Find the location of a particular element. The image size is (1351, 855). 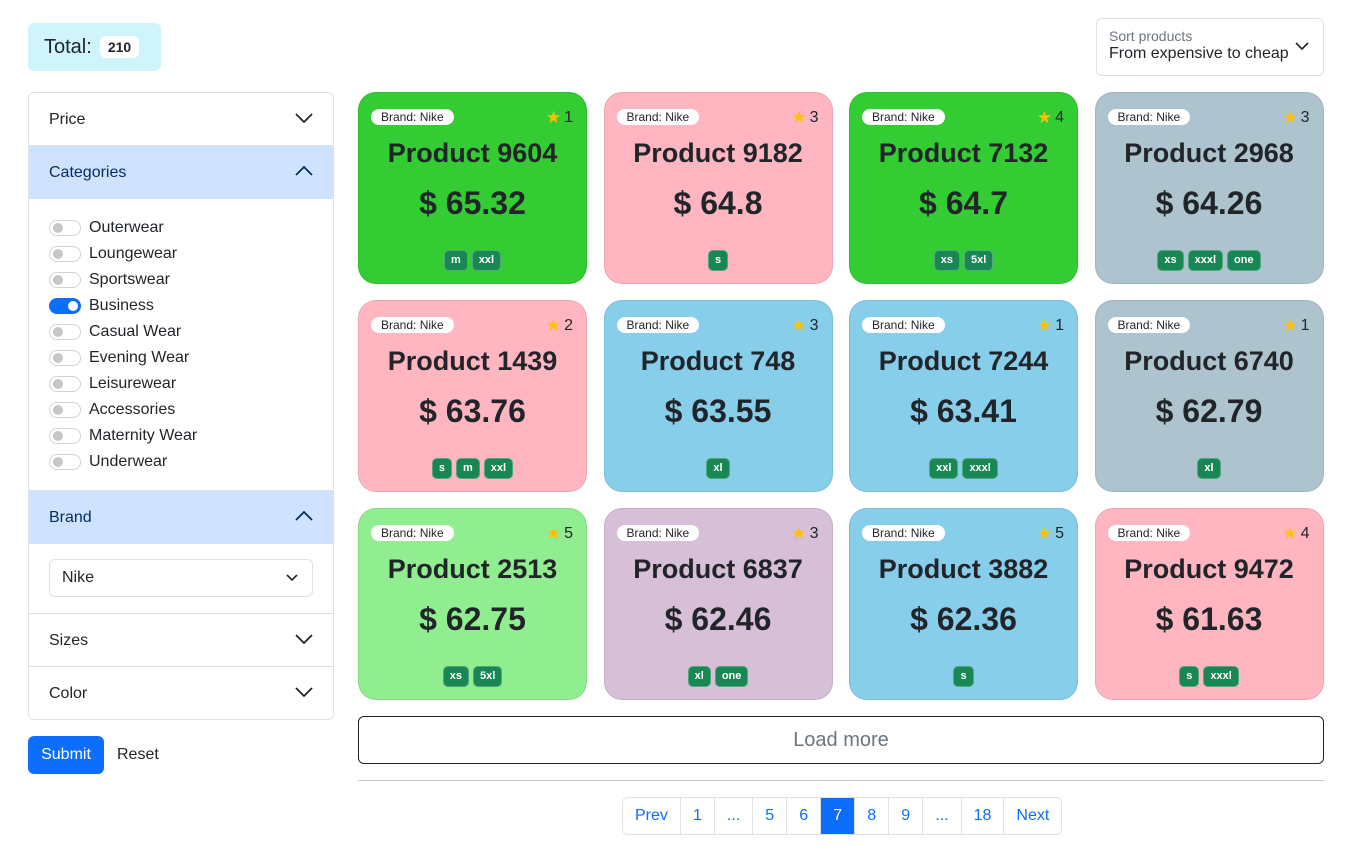

page-link-9: 9 is located at coordinates (905, 816).